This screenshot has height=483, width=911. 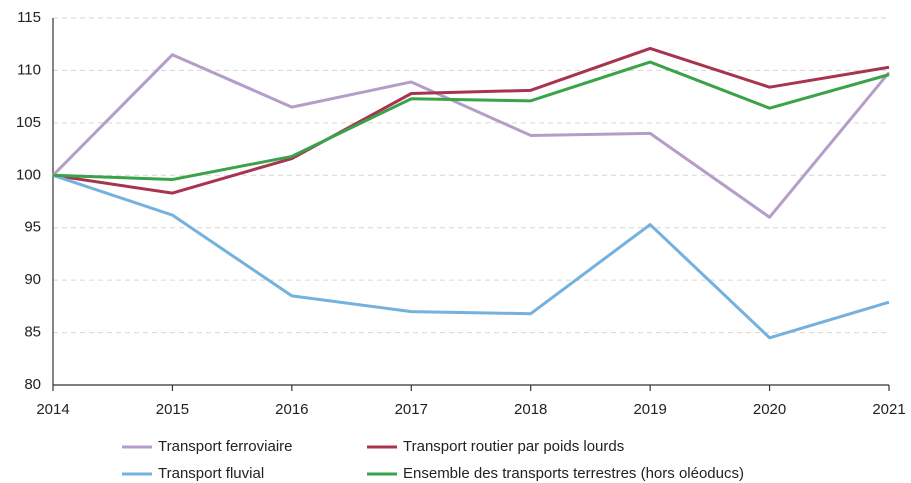 What do you see at coordinates (29, 17) in the screenshot?
I see `y-tick-label: 115` at bounding box center [29, 17].